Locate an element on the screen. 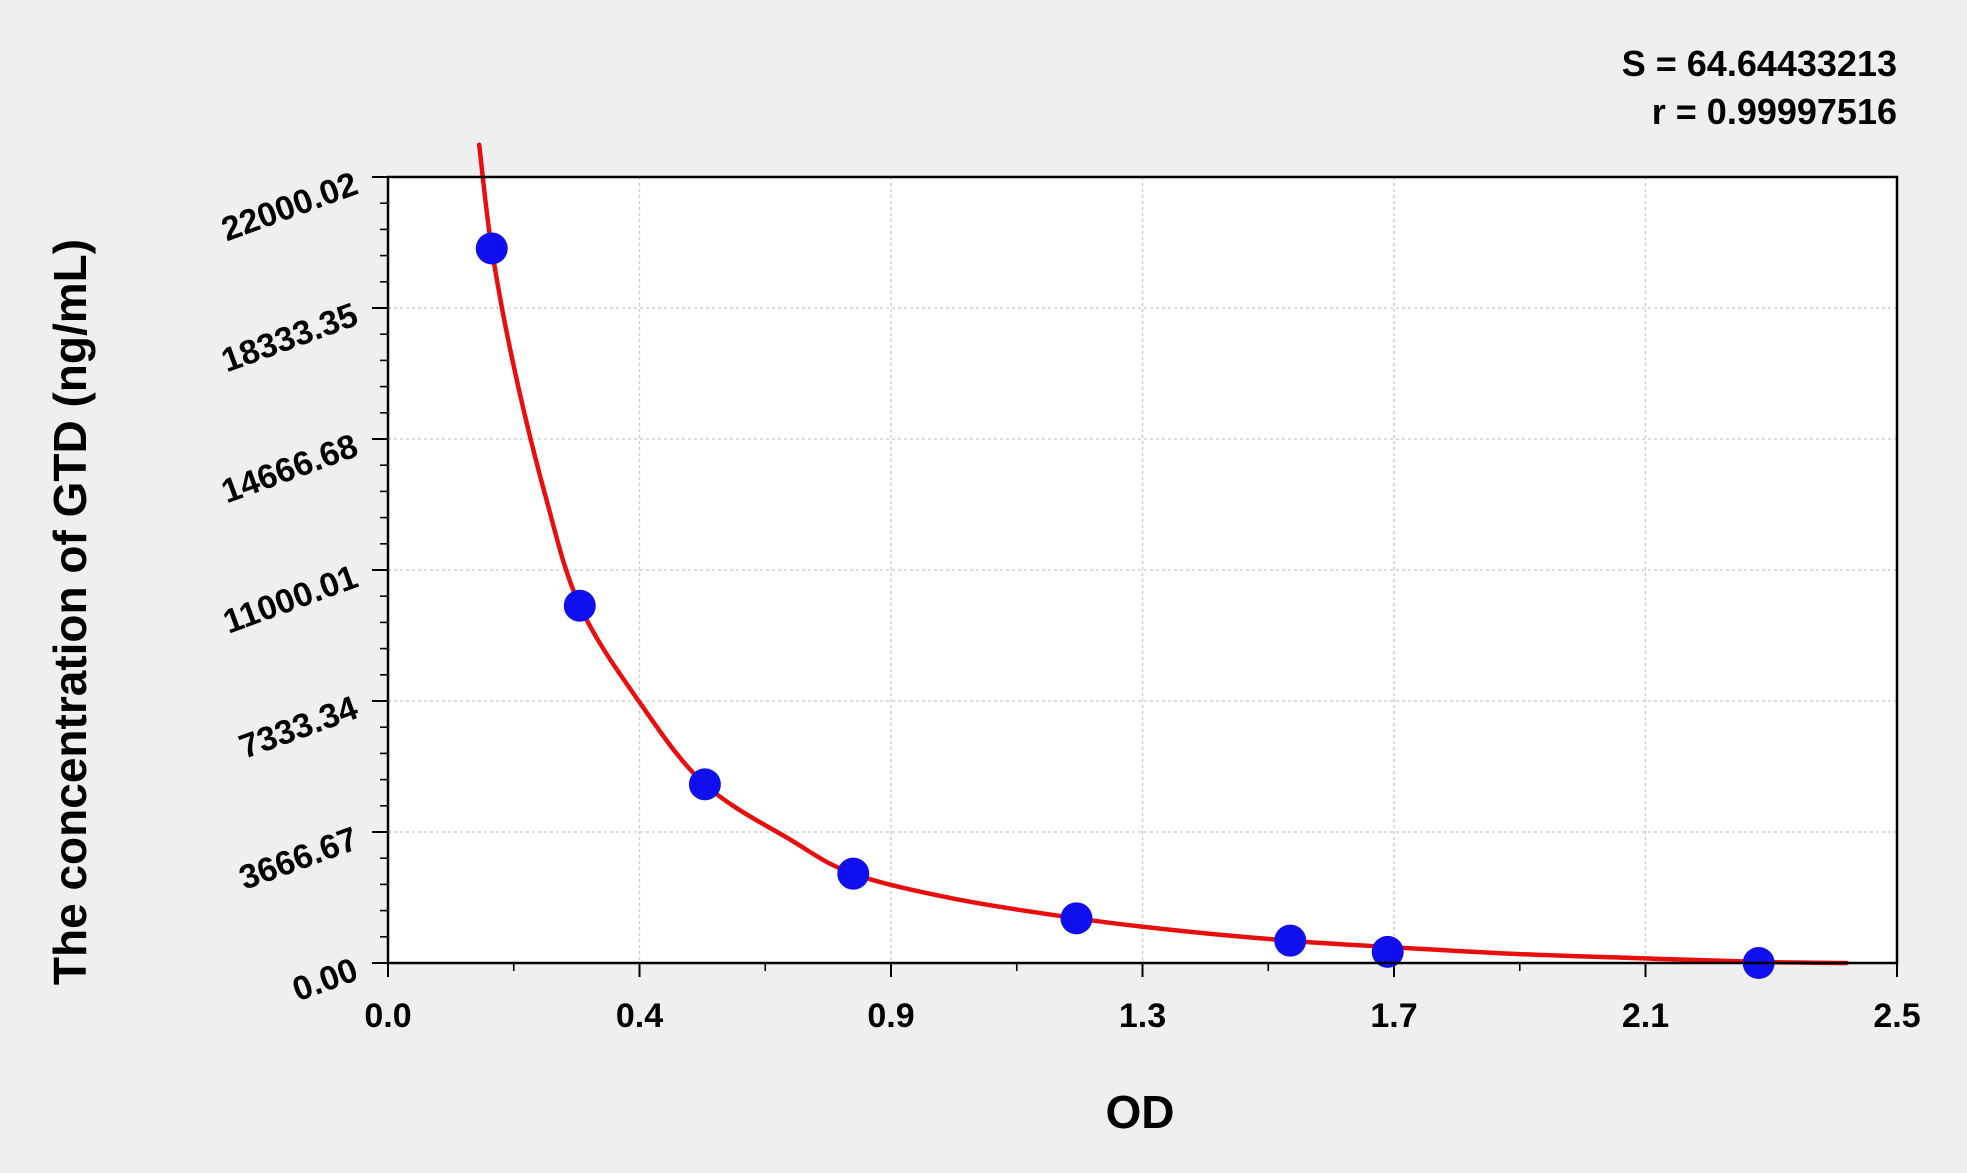 Image resolution: width=1967 pixels, height=1173 pixels. x-axis-title: OD is located at coordinates (1140, 1112).